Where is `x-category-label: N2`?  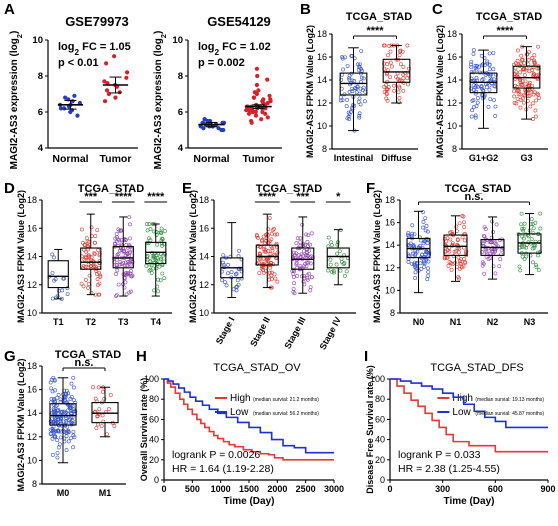
x-category-label: N2 is located at coordinates (493, 322).